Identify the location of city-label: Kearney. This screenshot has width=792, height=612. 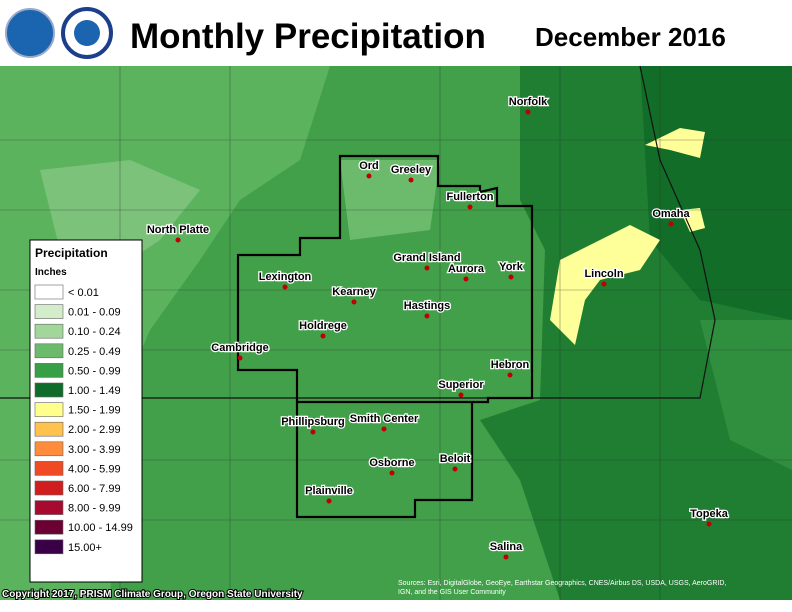
(354, 292).